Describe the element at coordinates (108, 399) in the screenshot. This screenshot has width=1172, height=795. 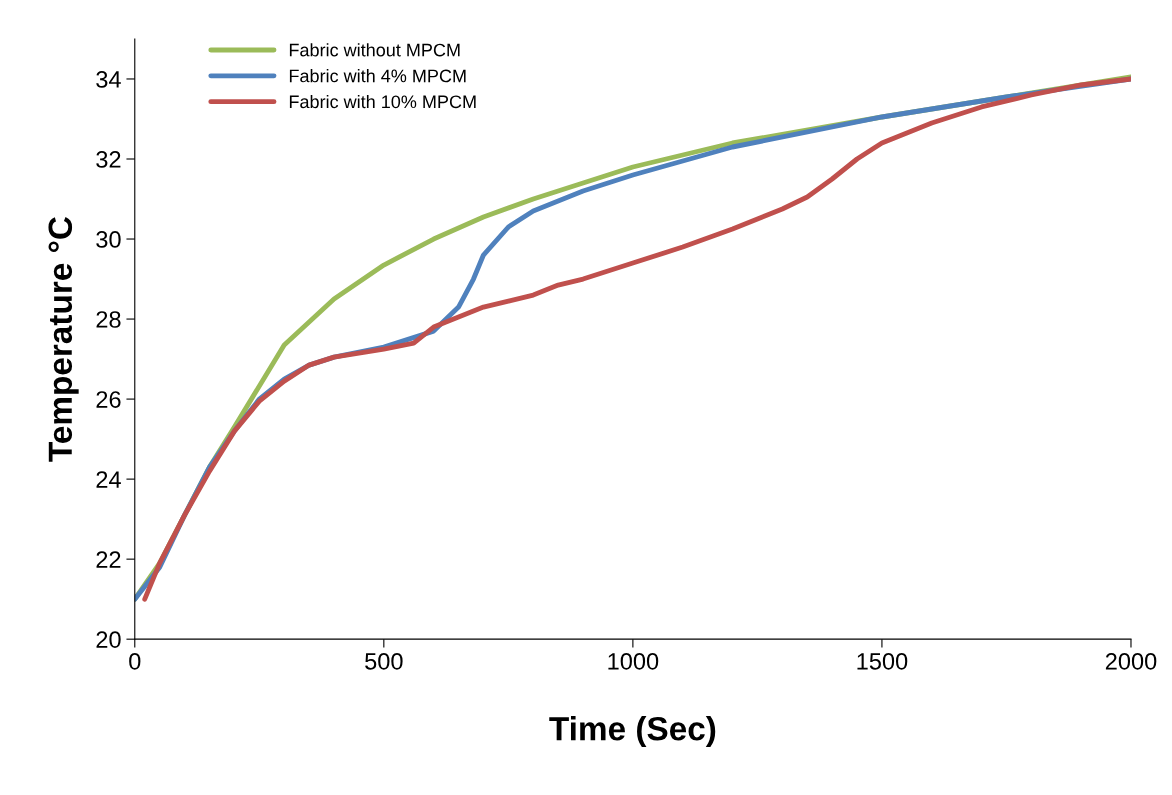
I see `y-tick-label: 26` at that location.